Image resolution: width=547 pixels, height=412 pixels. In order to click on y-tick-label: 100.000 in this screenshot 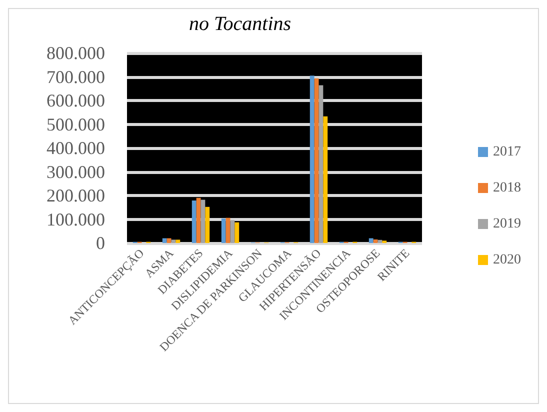, I will do `click(75, 219)`.